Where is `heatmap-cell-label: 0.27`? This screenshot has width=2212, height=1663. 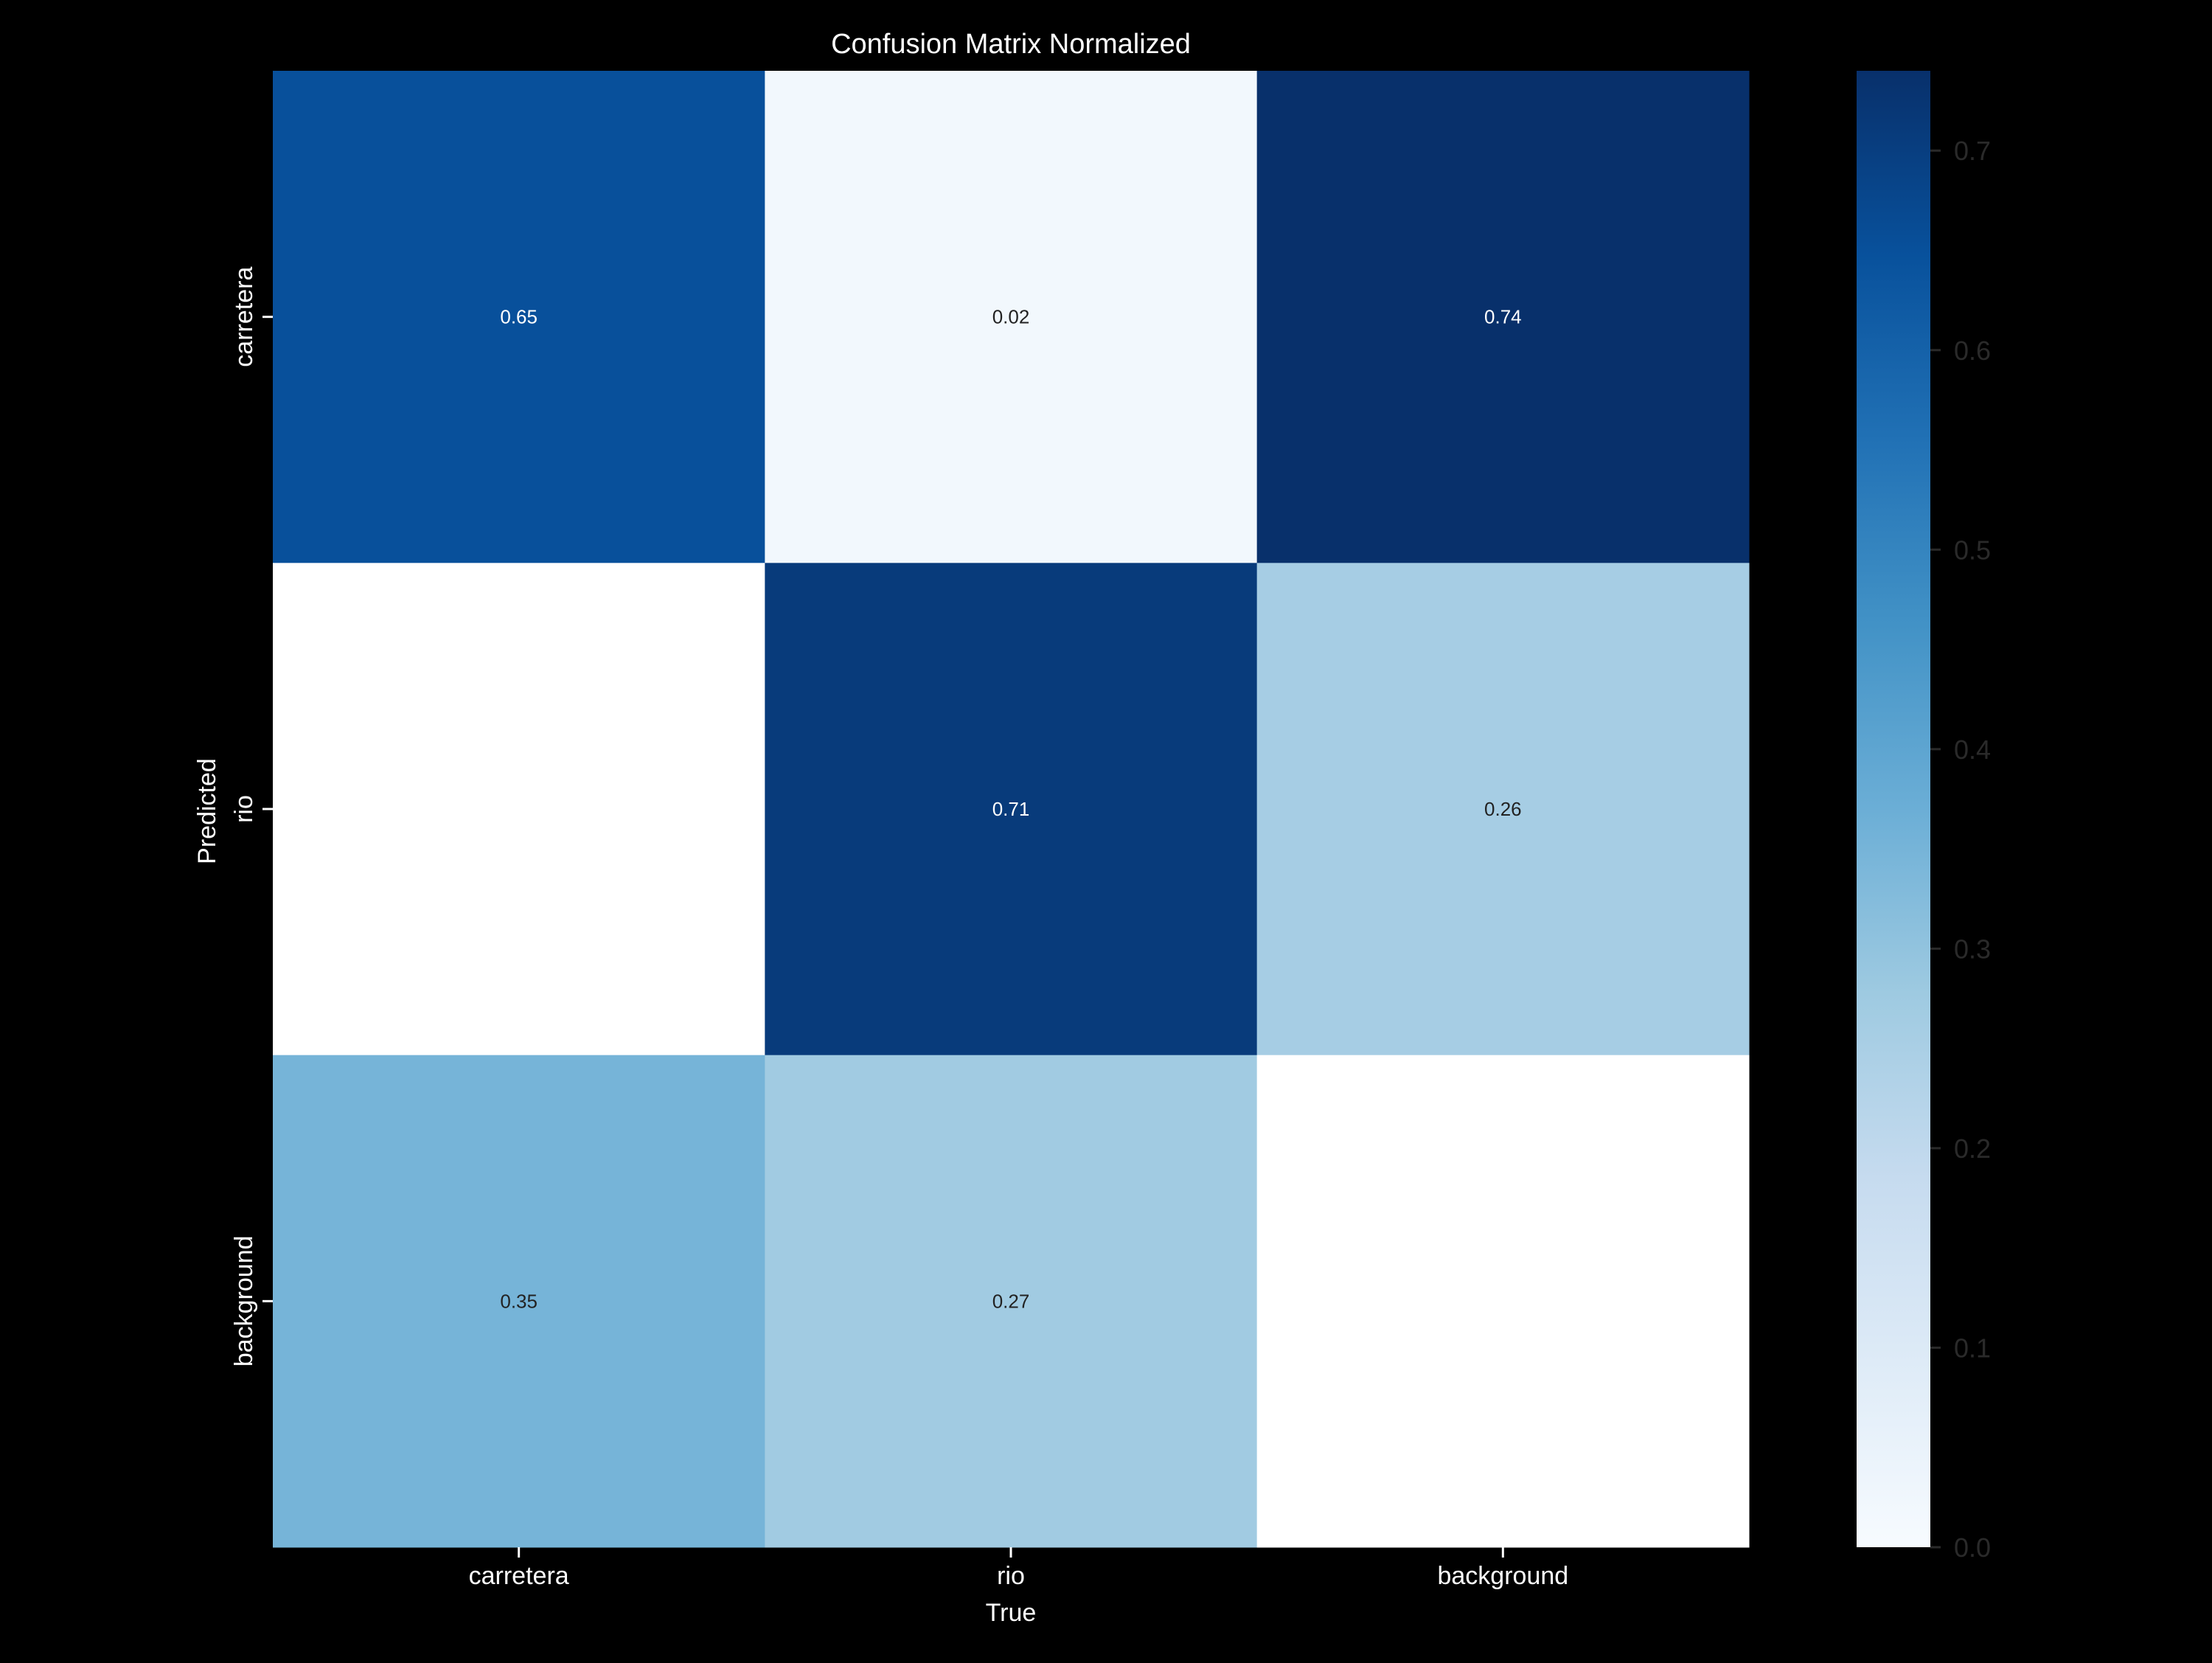 heatmap-cell-label: 0.27 is located at coordinates (1011, 1301).